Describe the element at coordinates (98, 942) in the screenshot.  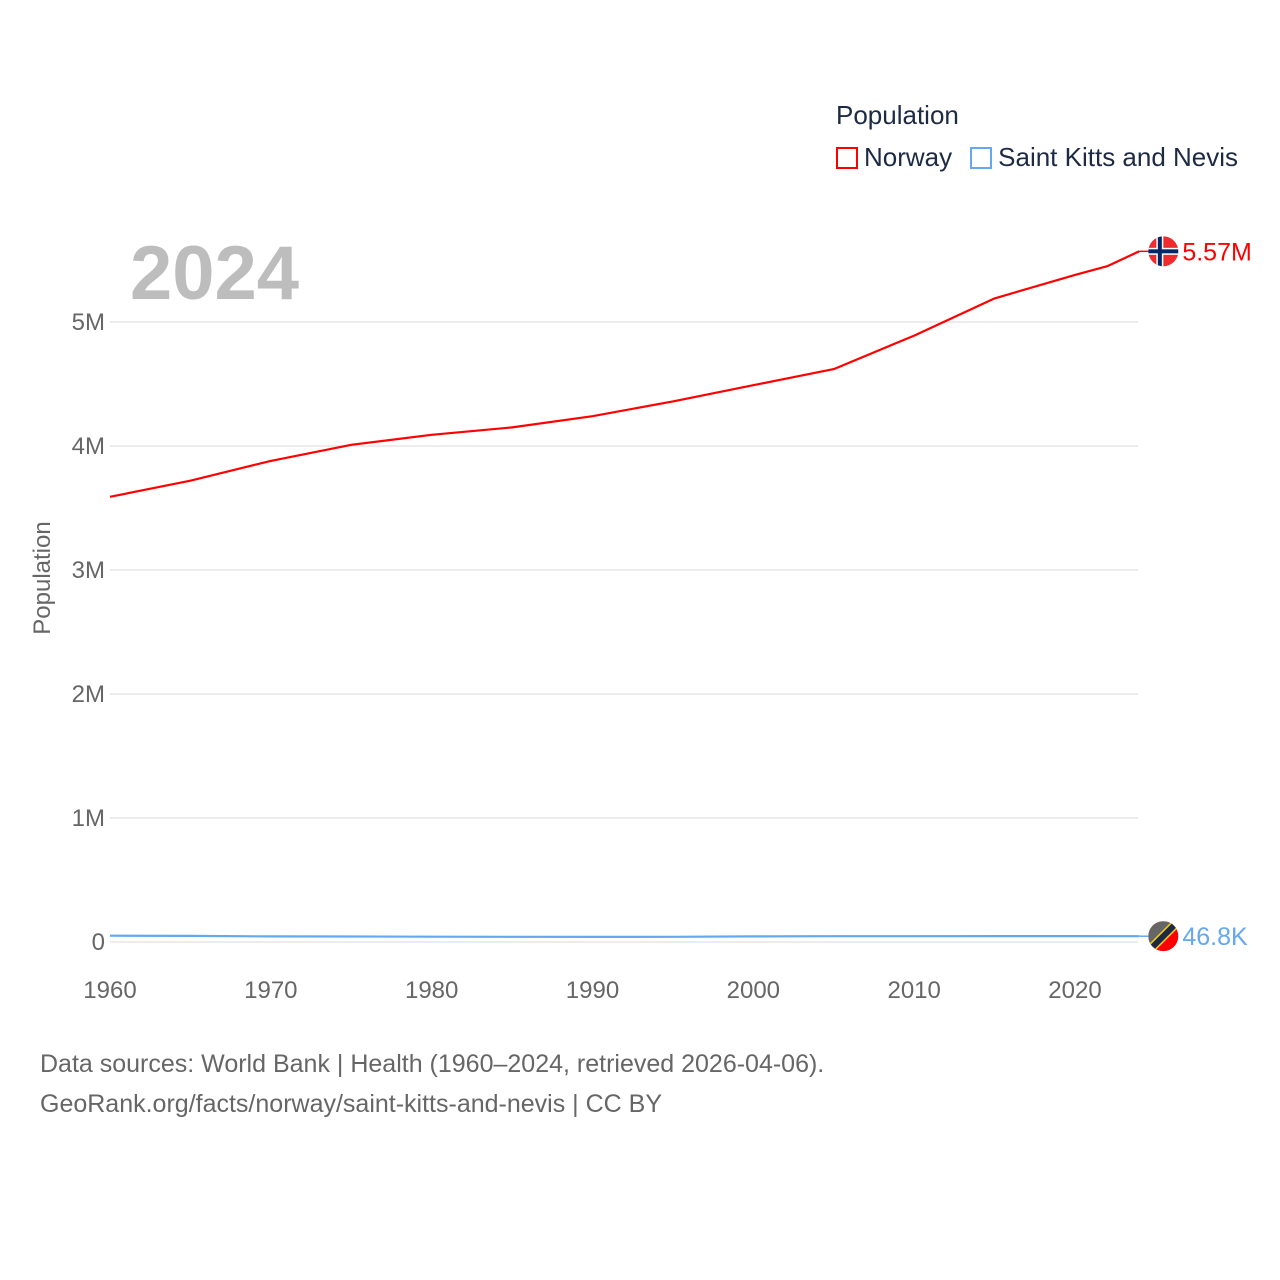
I see `y-tick-label: 0` at that location.